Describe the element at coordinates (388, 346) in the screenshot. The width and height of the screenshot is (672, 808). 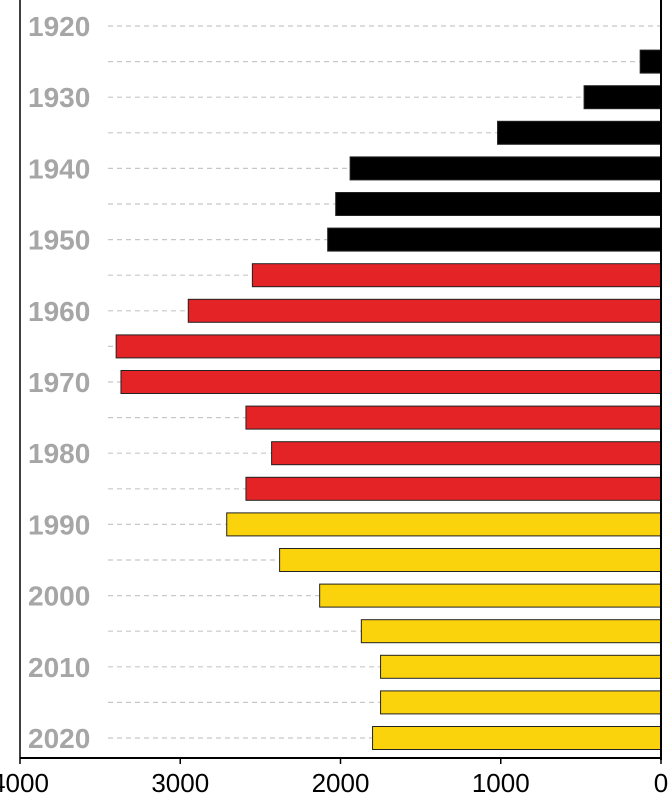
I see `bar-1965` at that location.